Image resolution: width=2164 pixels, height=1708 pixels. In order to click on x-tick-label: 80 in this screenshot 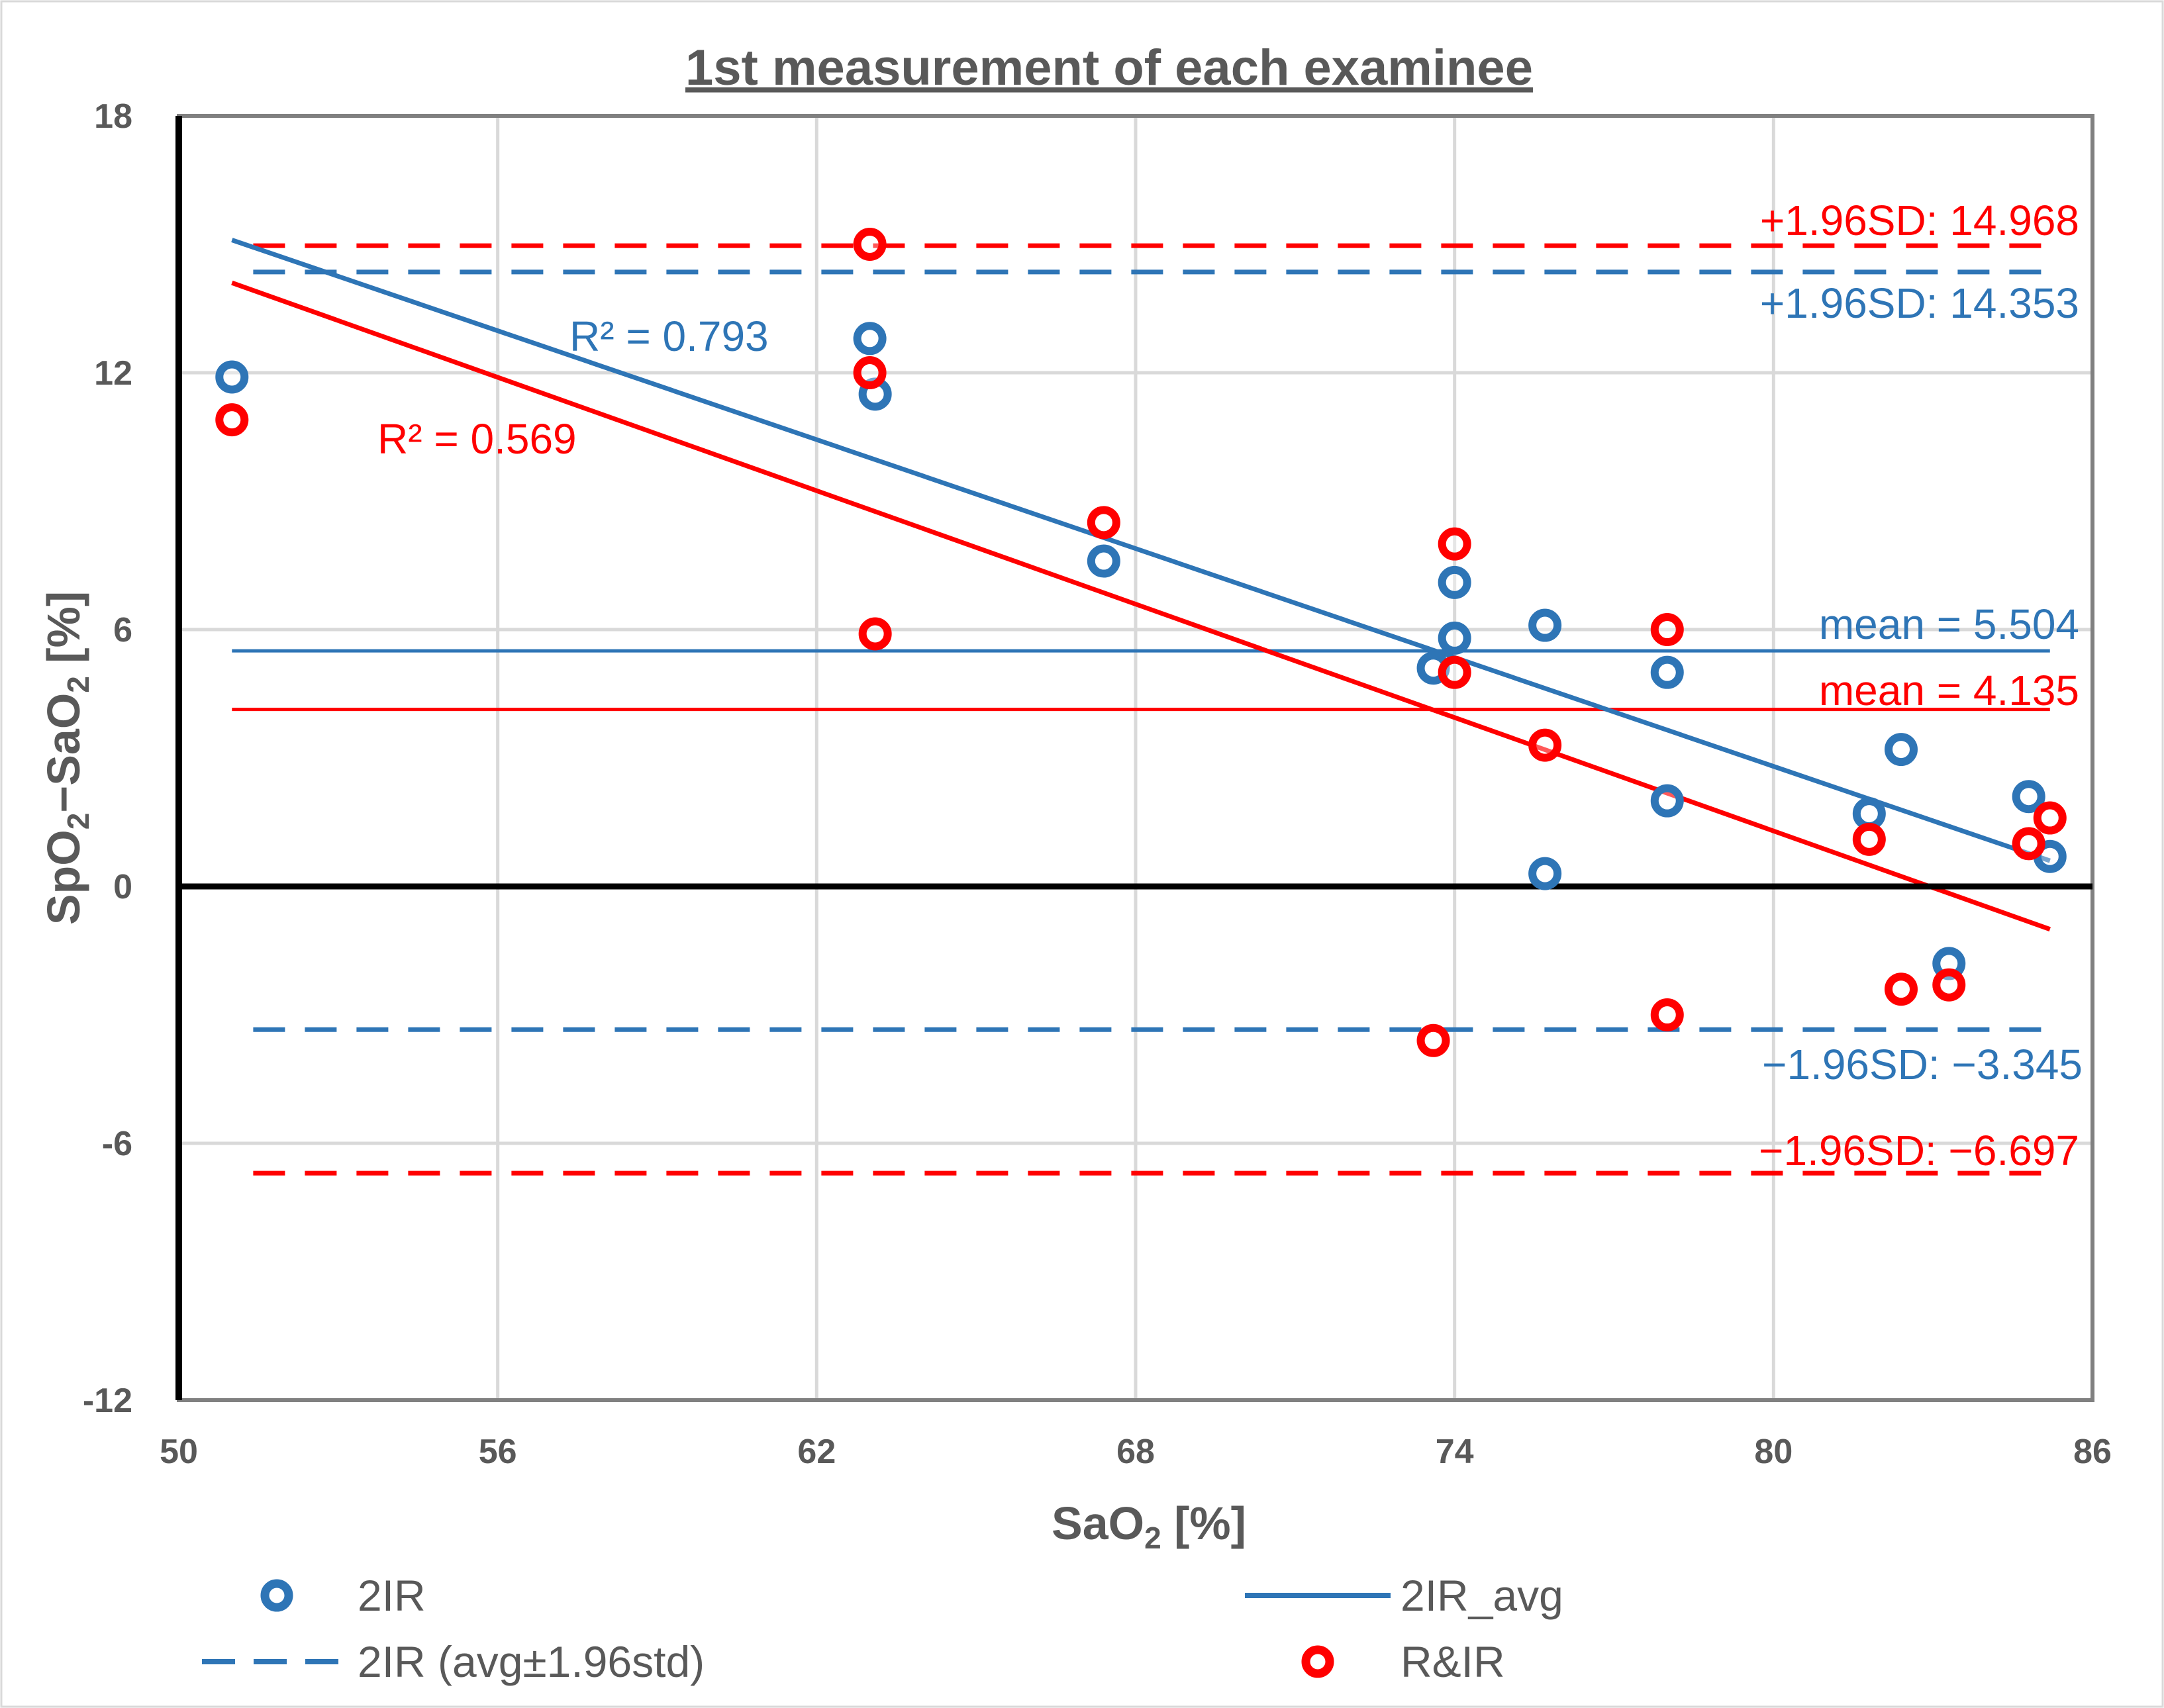, I will do `click(1774, 1452)`.